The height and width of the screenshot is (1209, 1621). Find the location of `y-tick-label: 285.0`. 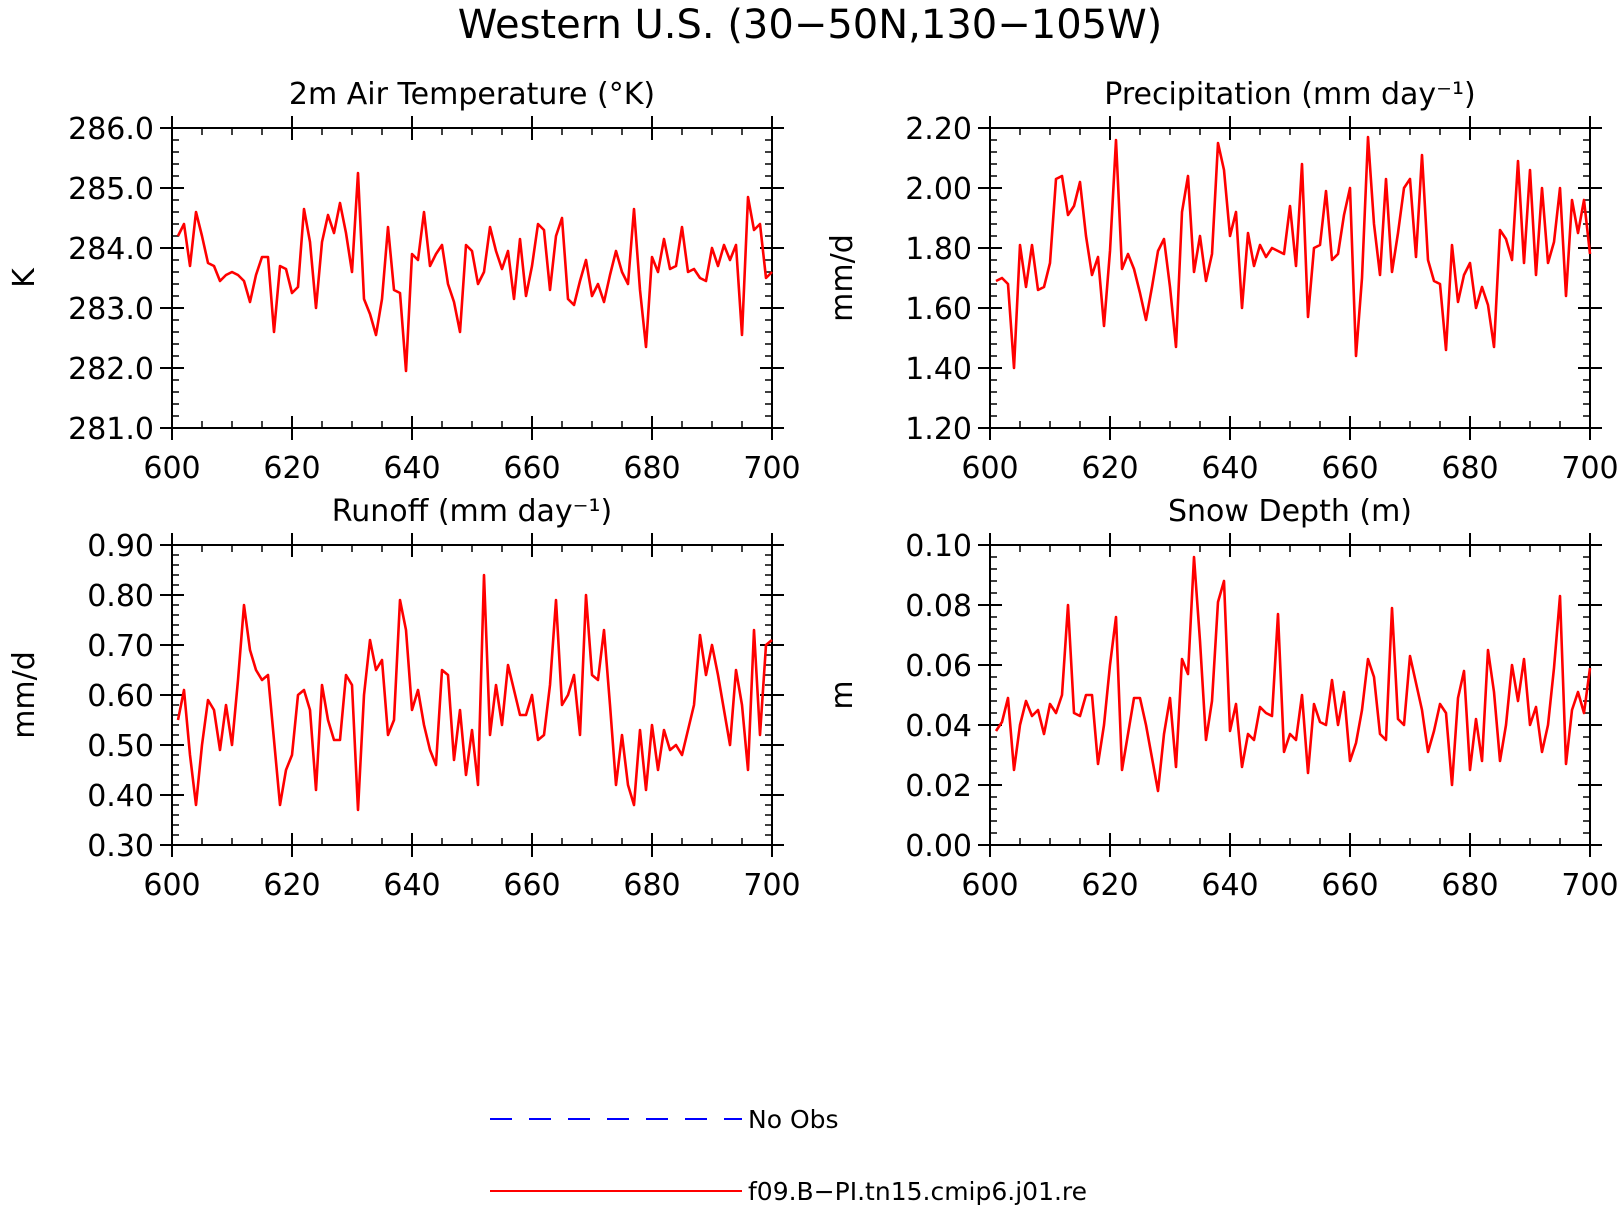

y-tick-label: 285.0 is located at coordinates (111, 189).